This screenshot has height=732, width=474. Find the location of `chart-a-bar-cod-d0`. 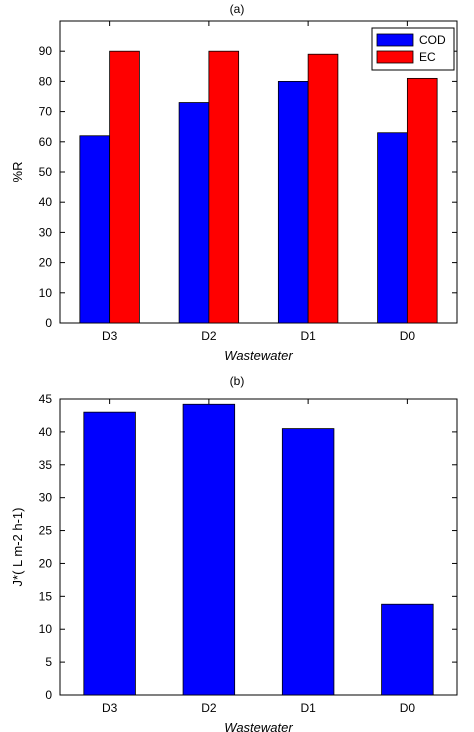

chart-a-bar-cod-d0 is located at coordinates (392, 228).